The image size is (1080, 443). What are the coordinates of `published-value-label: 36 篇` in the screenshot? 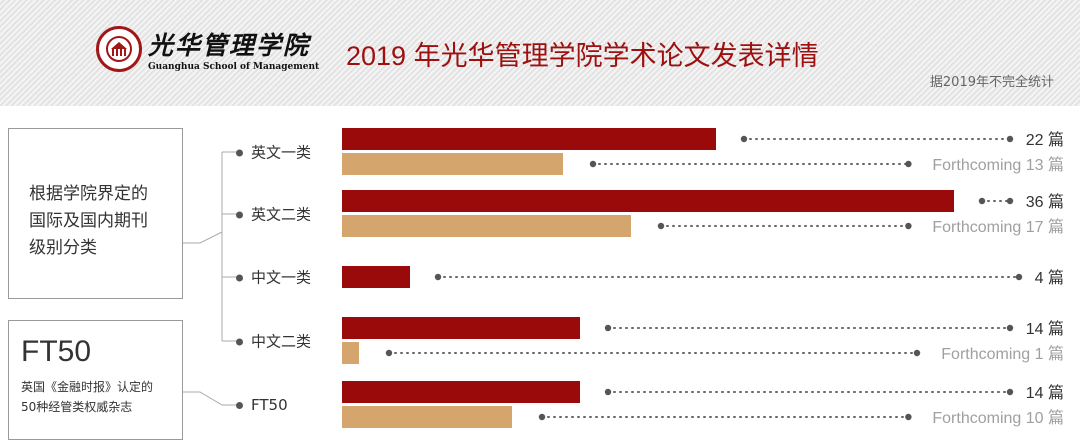 It's located at (1045, 202).